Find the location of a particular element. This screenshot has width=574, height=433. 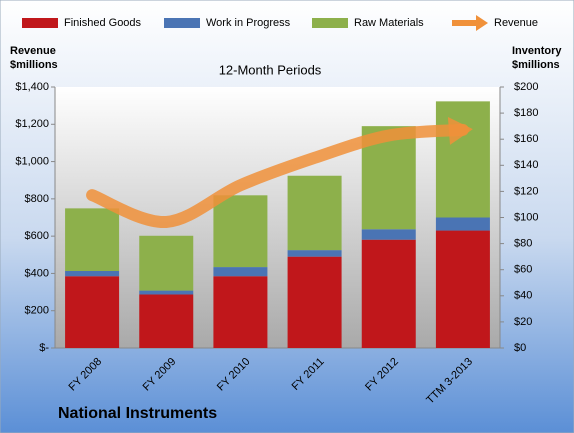

y2-tick-label: $80 is located at coordinates (523, 244).